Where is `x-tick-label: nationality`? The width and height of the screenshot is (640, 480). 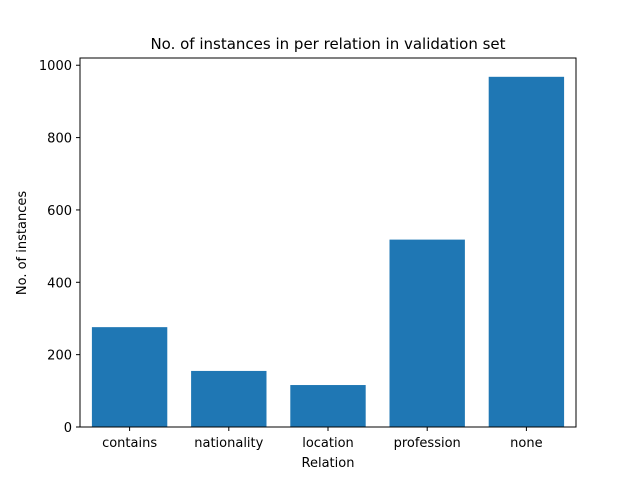
x-tick-label: nationality is located at coordinates (228, 443).